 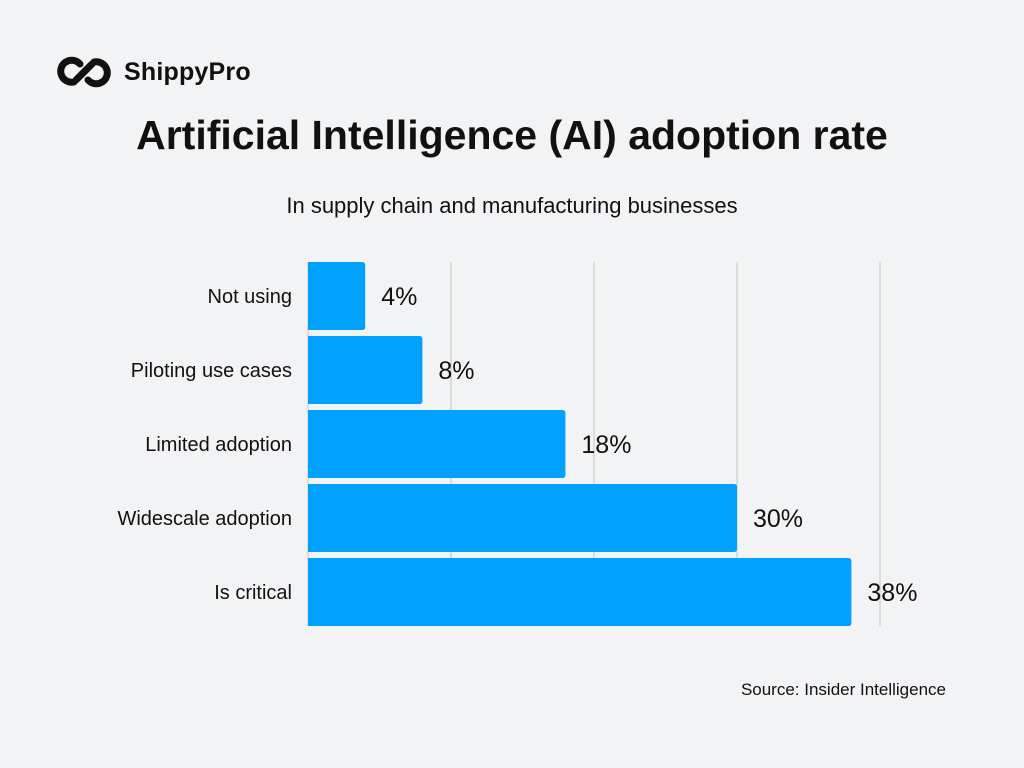 I want to click on data-label: 30%, so click(x=778, y=519).